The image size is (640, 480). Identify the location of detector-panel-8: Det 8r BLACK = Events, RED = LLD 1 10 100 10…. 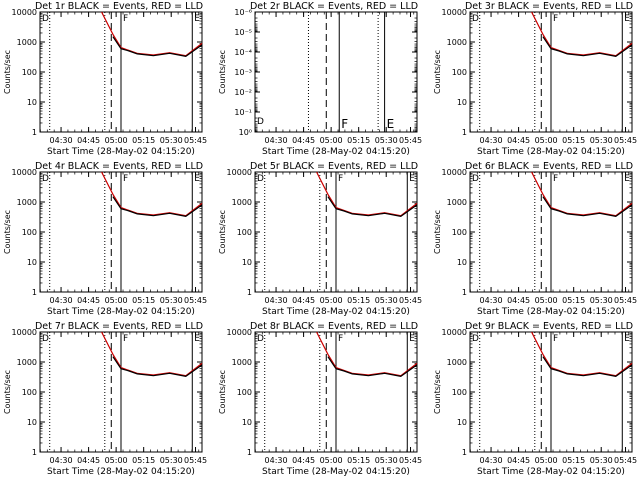
(320, 399).